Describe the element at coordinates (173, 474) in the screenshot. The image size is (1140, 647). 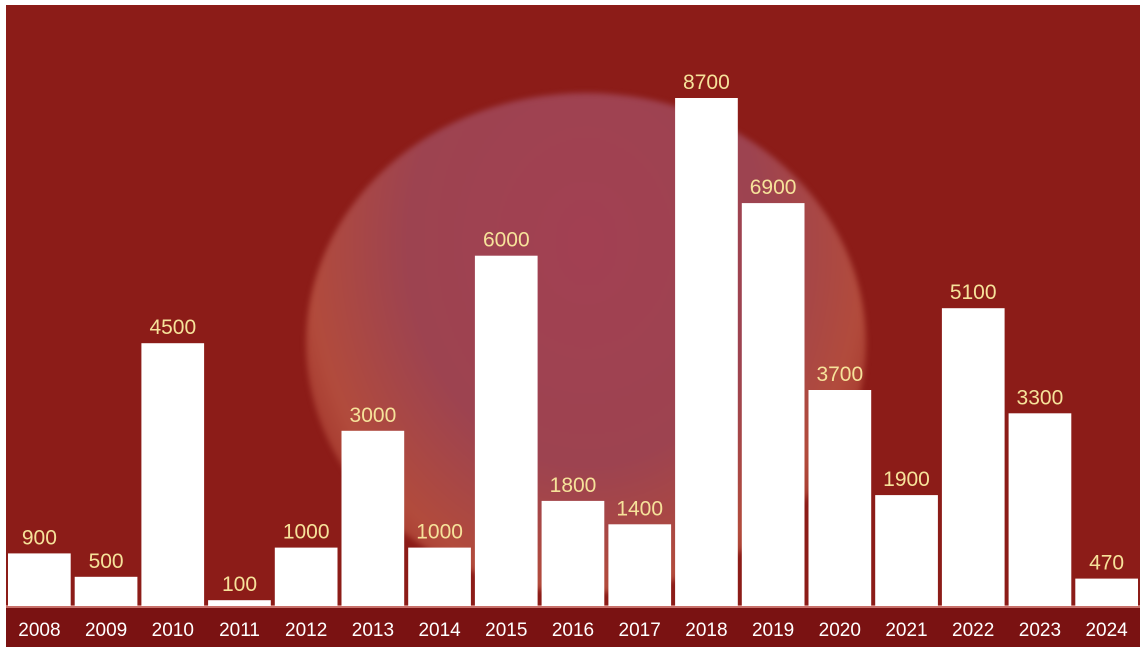
I see `bar-2010` at that location.